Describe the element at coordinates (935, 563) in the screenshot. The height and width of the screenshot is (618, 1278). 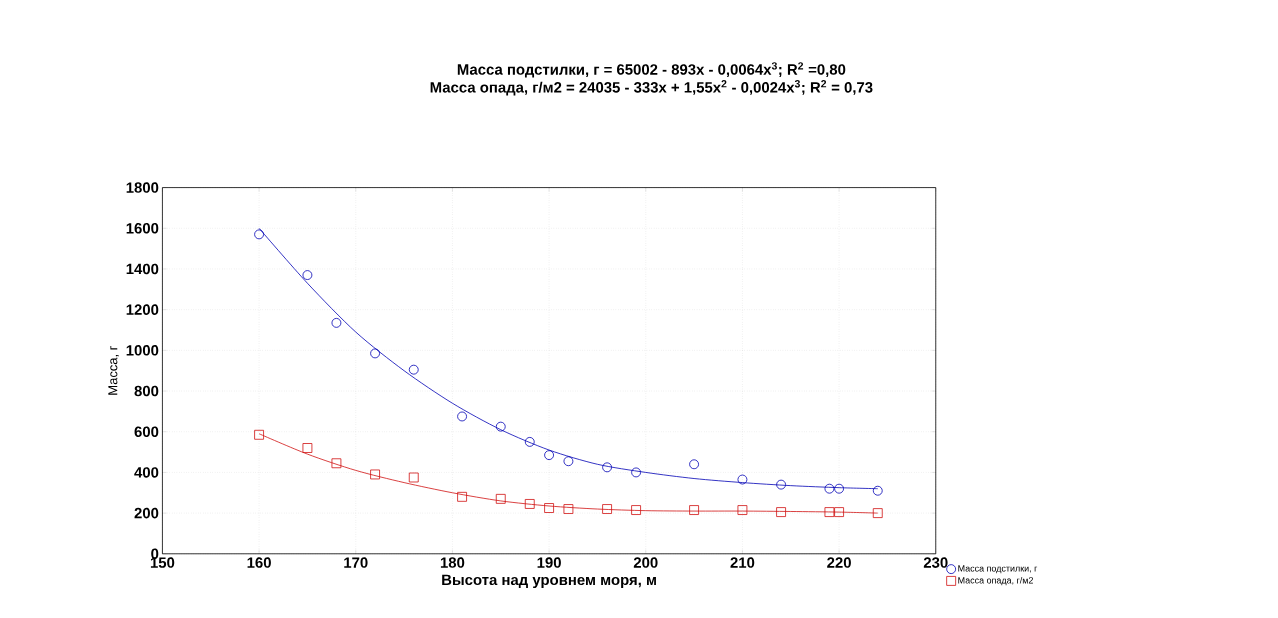
I see `x-tick-label: 230` at that location.